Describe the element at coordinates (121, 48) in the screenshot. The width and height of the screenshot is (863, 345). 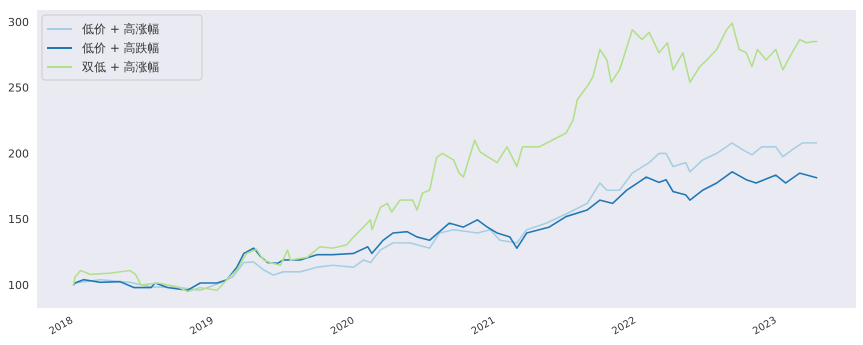
I see `legend-label: 低价 + 高跌幅` at that location.